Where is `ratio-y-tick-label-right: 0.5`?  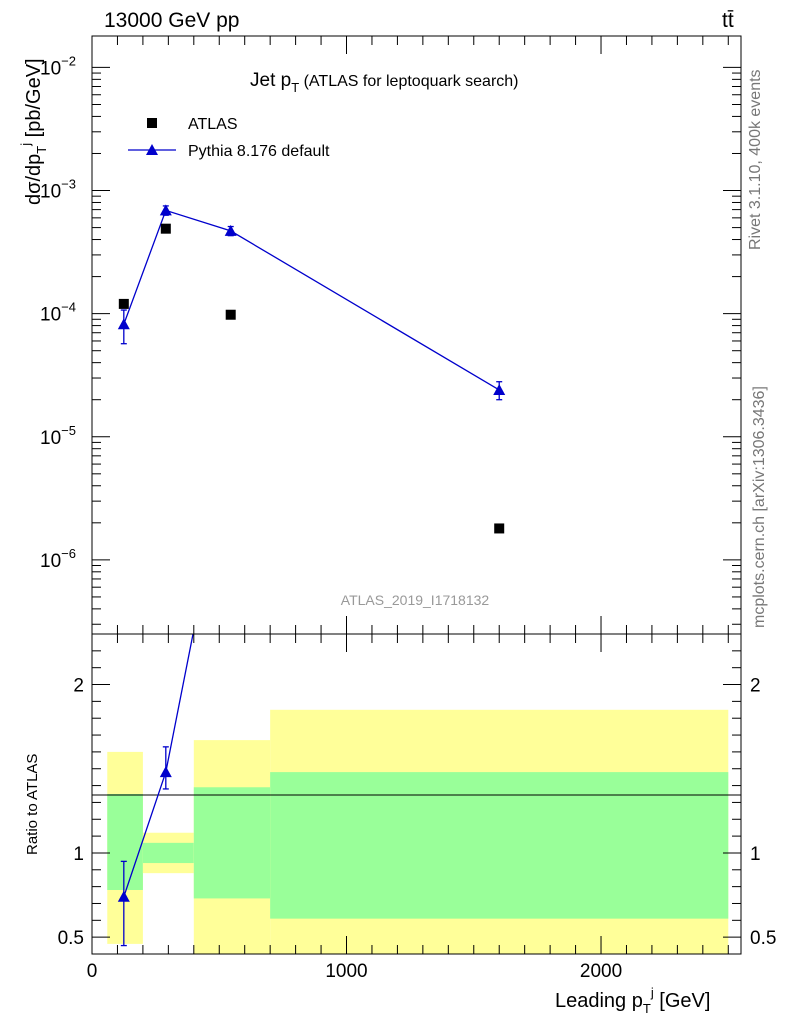
ratio-y-tick-label-right: 0.5 is located at coordinates (763, 938).